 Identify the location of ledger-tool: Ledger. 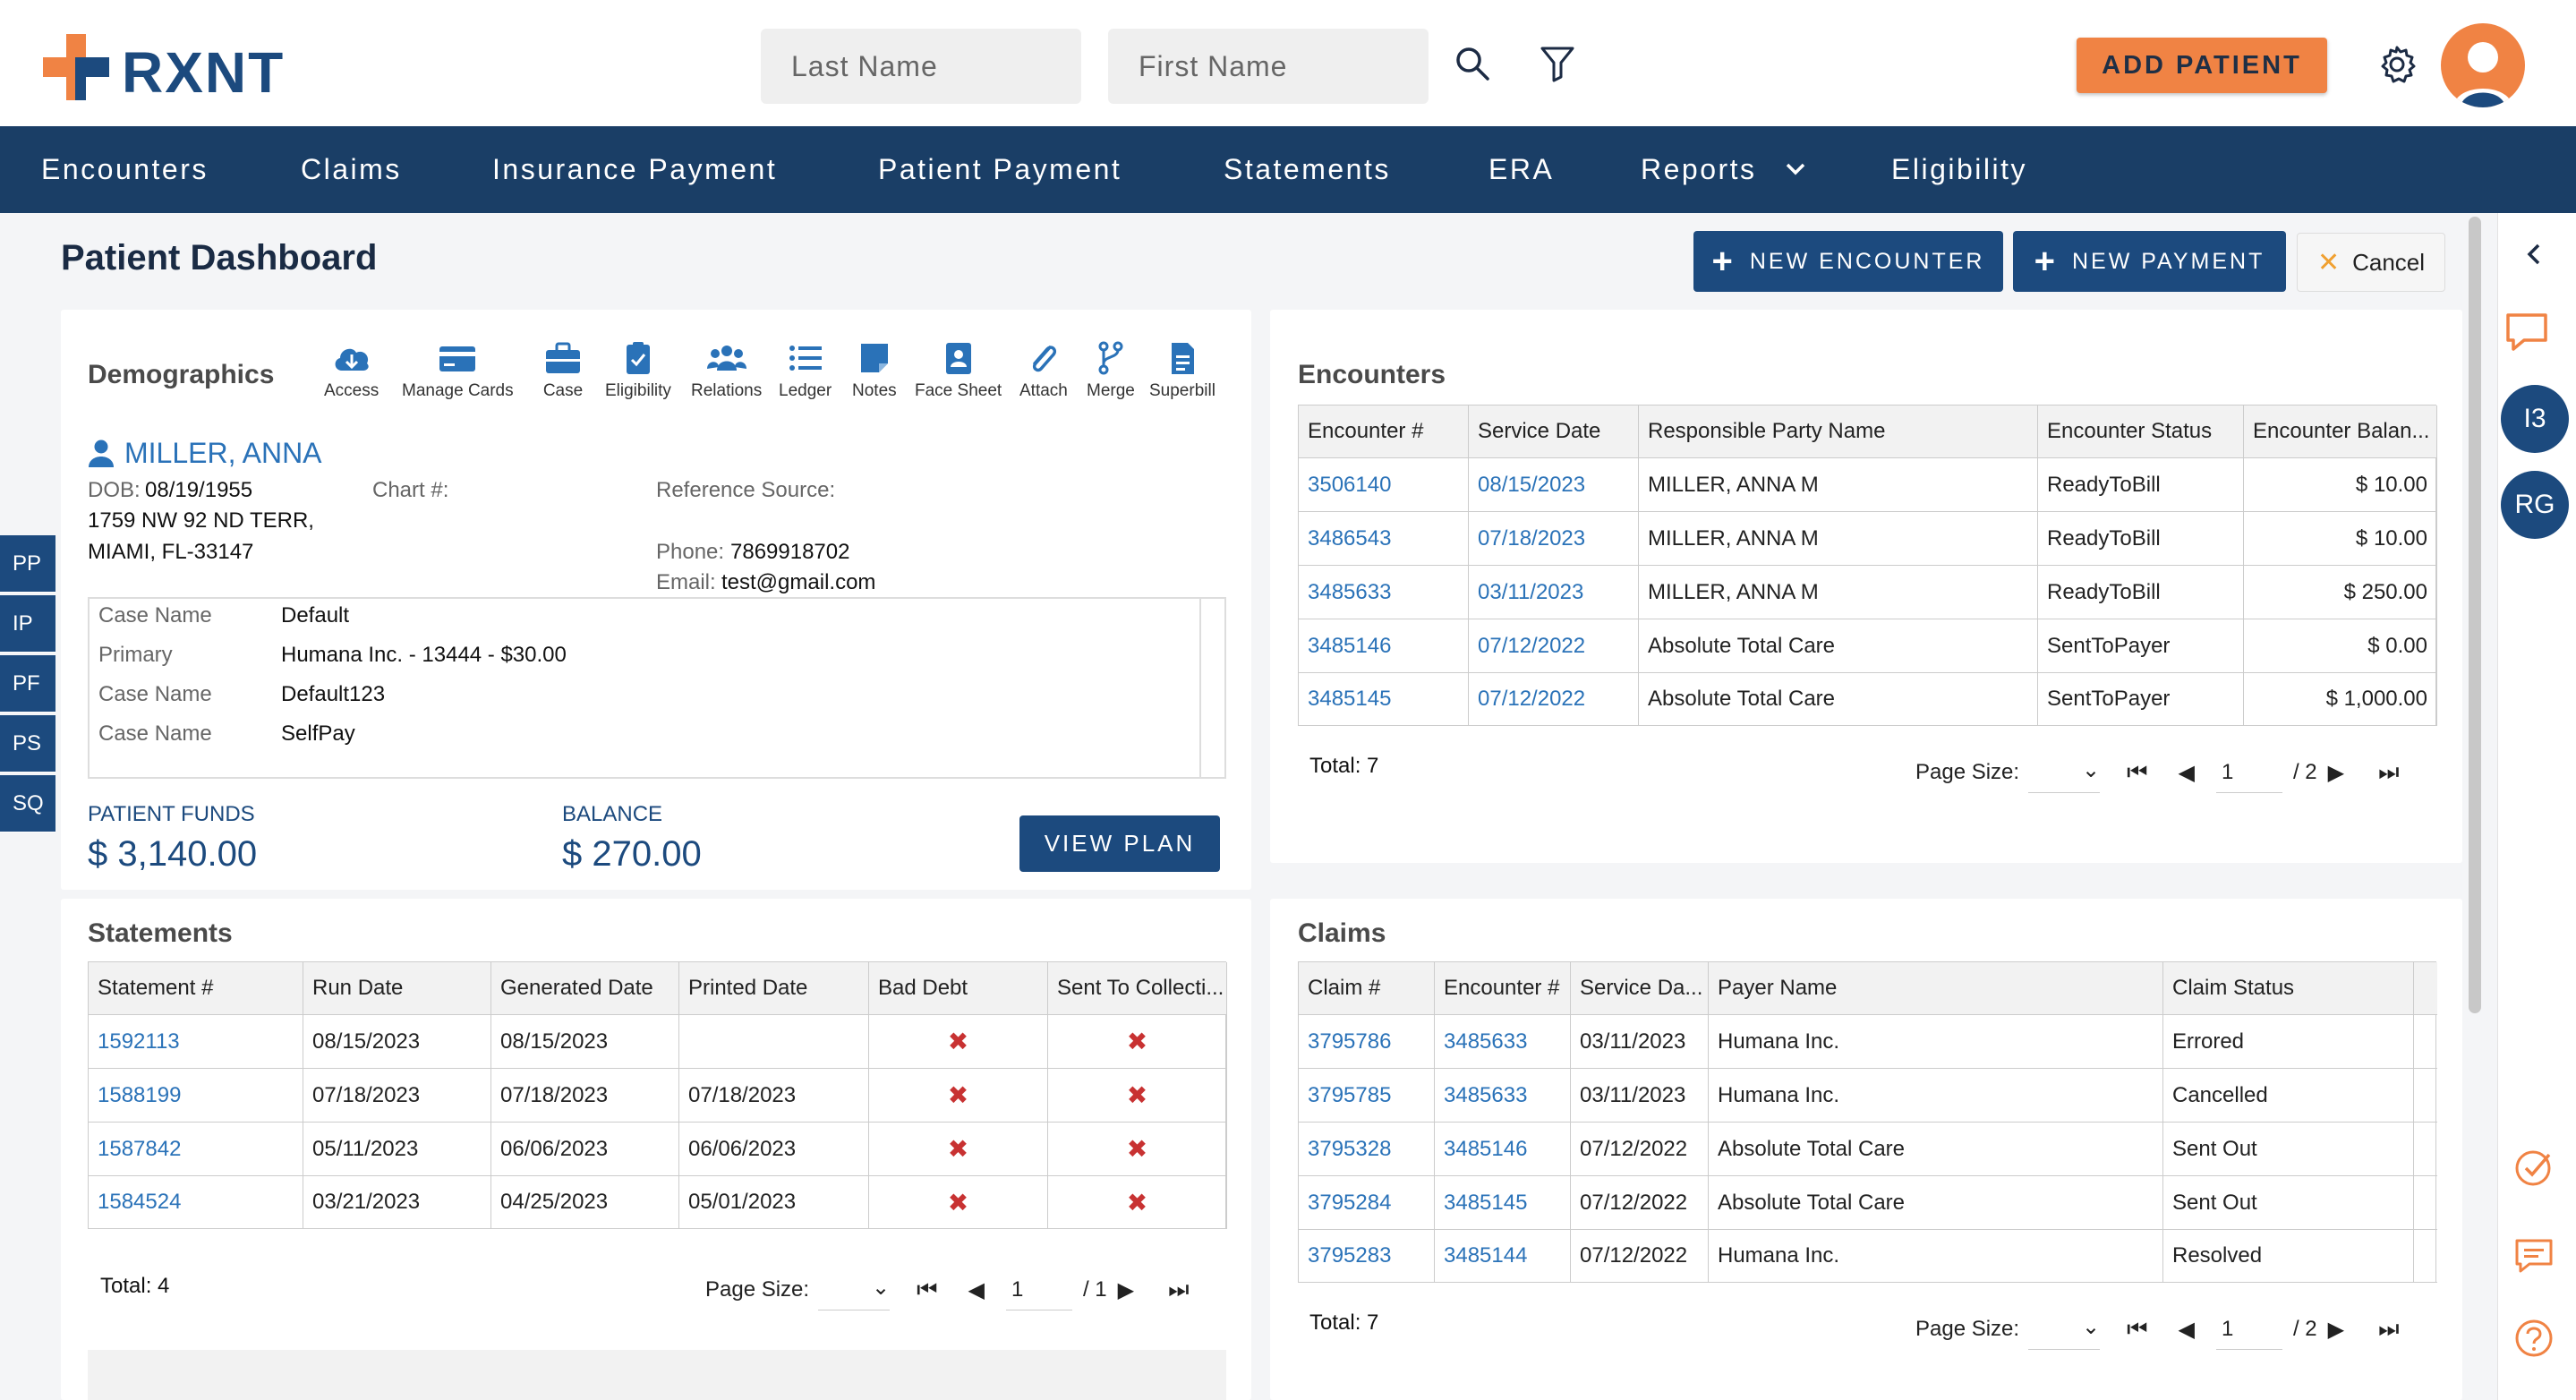
(805, 370).